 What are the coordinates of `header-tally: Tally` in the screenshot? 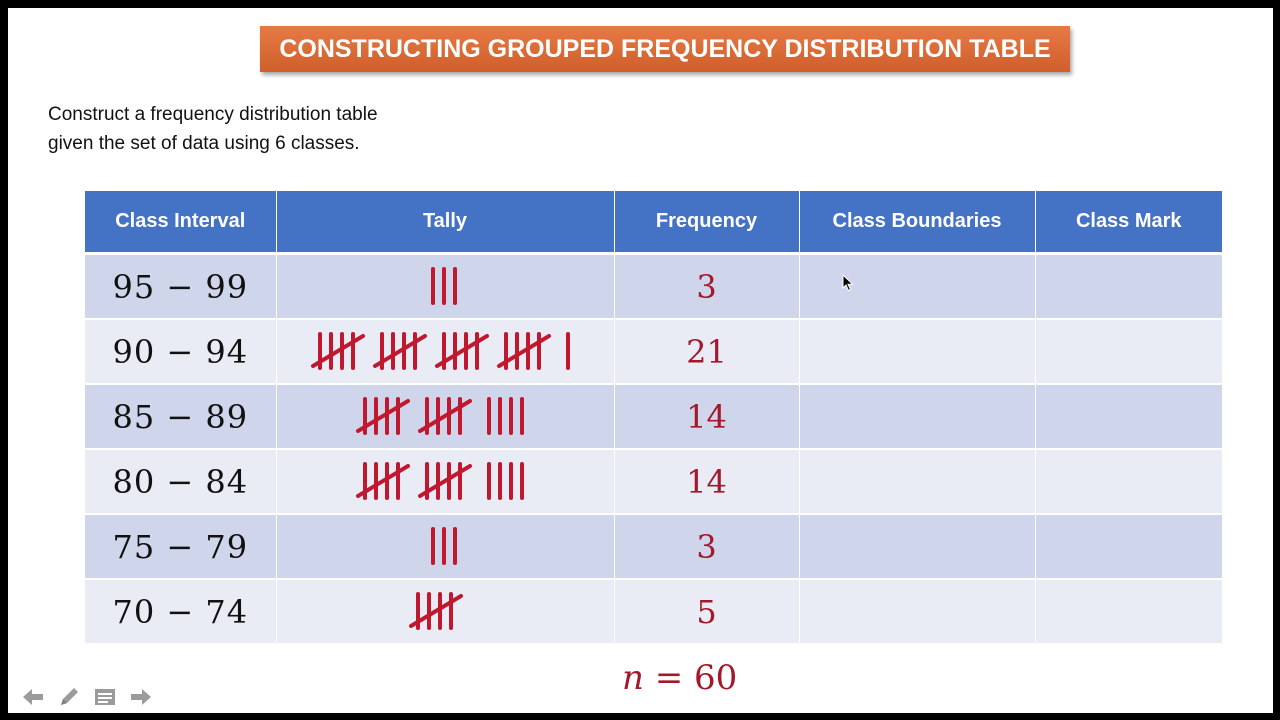 It's located at (445, 223).